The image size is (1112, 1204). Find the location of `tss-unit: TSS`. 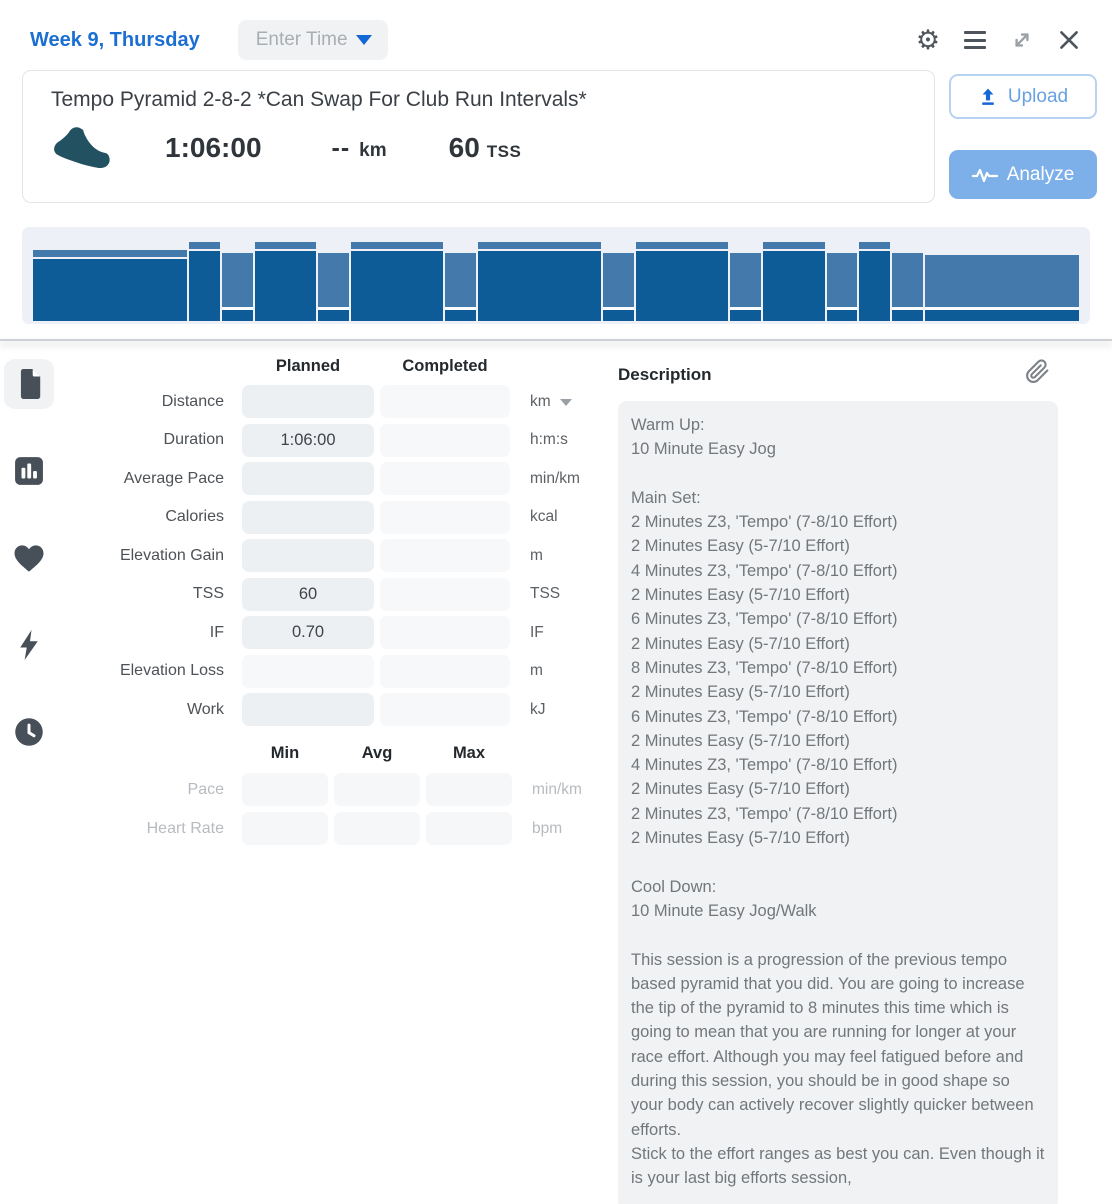

tss-unit: TSS is located at coordinates (504, 151).